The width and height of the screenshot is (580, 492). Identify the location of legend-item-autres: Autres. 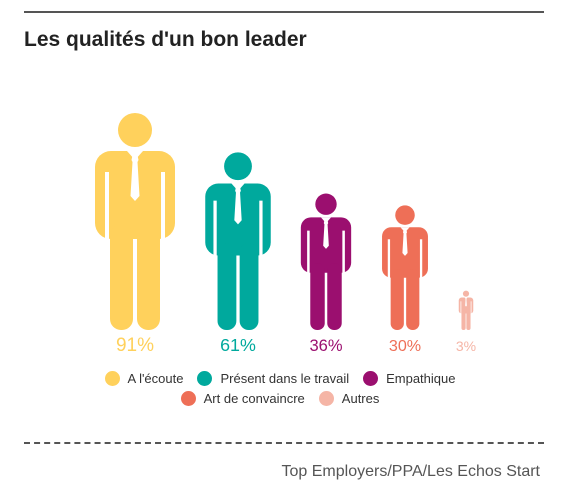
(349, 398).